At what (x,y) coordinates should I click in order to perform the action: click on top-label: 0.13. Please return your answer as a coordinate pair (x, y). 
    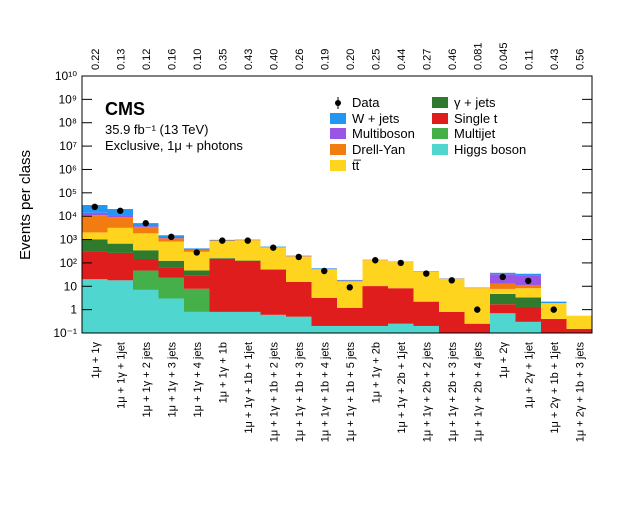
    Looking at the image, I should click on (121, 59).